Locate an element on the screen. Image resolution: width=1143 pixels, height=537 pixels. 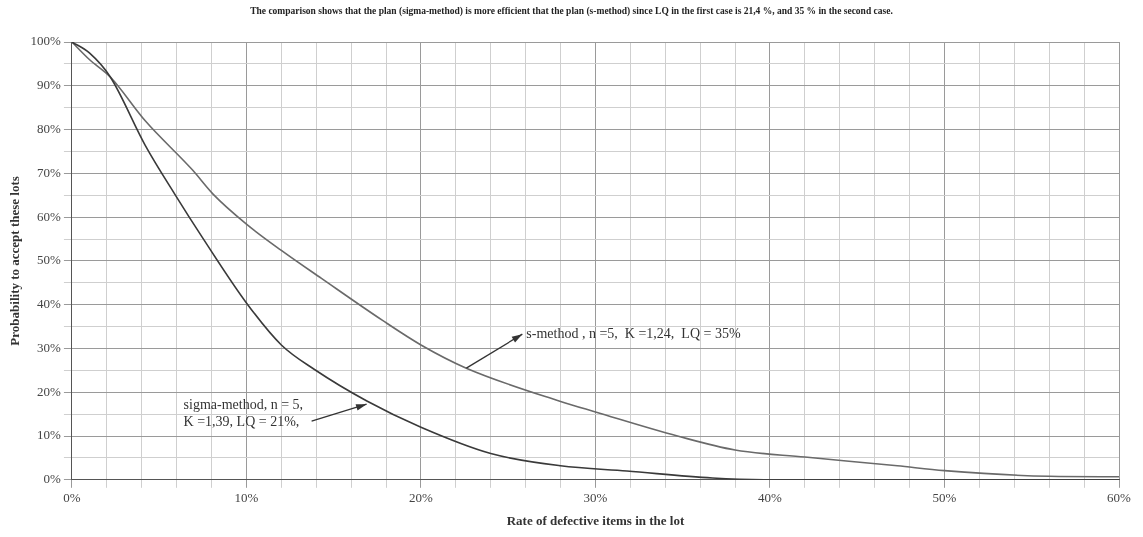
x-tick-label: 40% is located at coordinates (770, 498).